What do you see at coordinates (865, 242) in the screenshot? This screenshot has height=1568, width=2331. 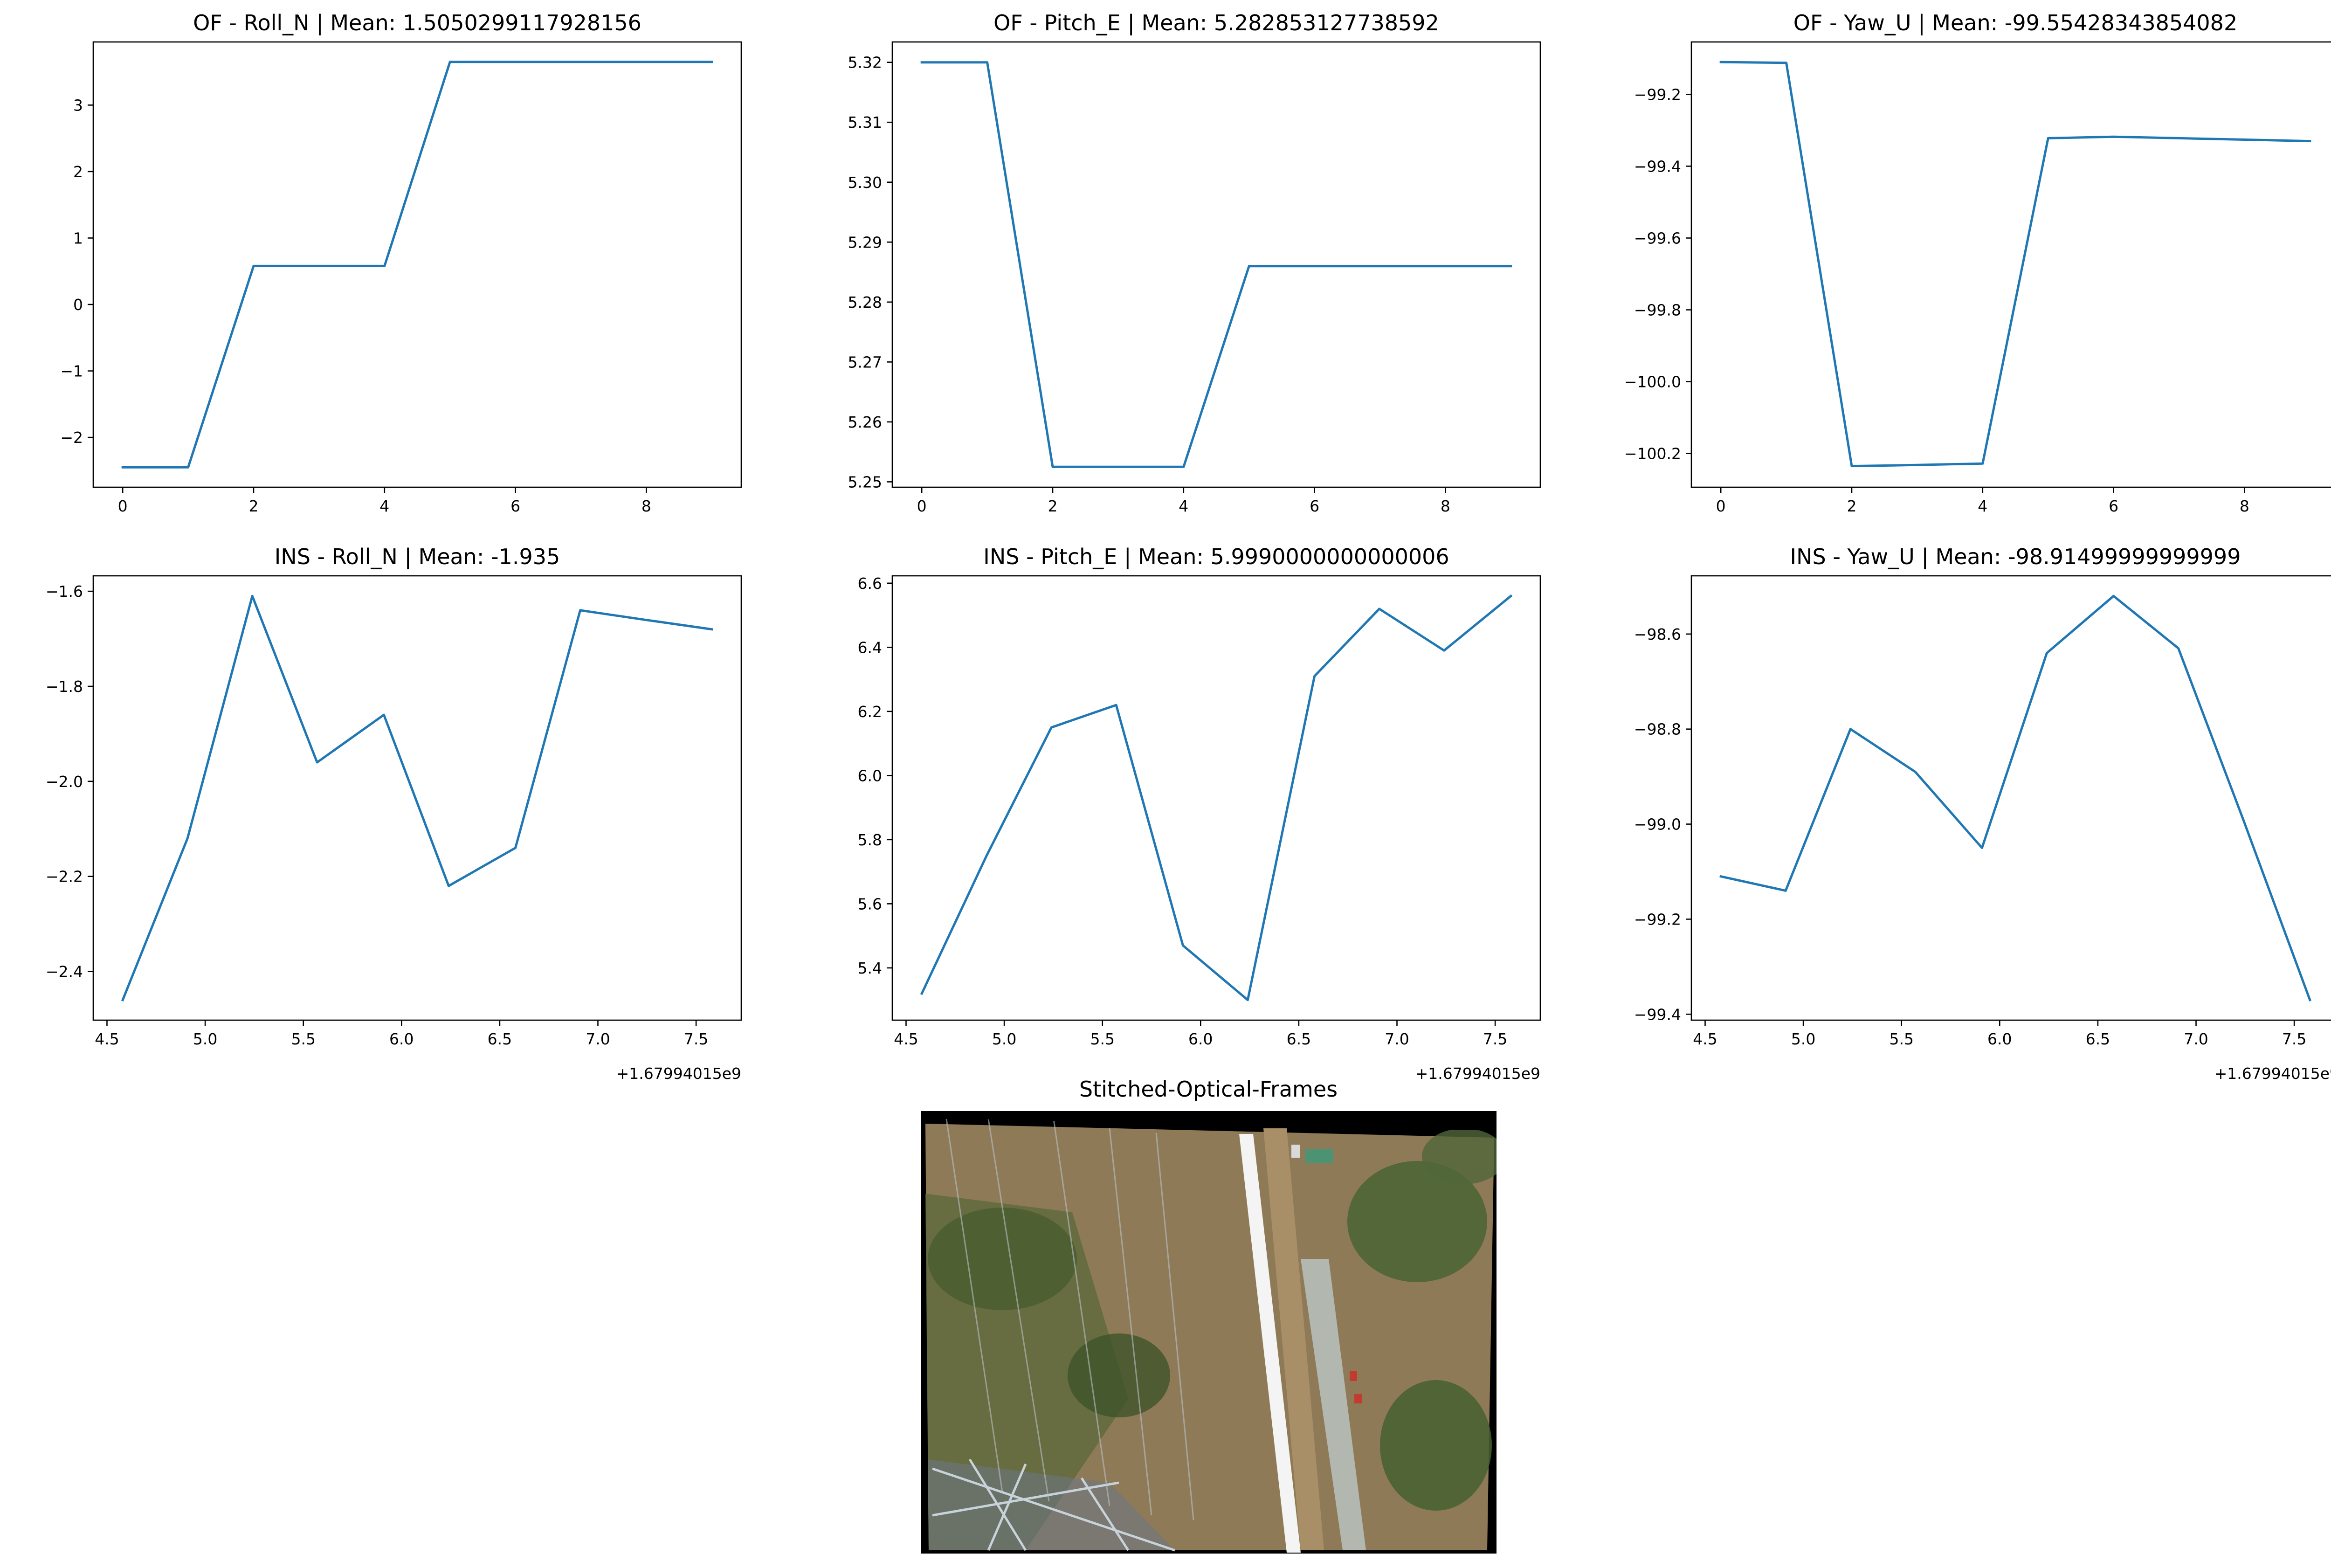 I see `y-tick-label: 5.29` at bounding box center [865, 242].